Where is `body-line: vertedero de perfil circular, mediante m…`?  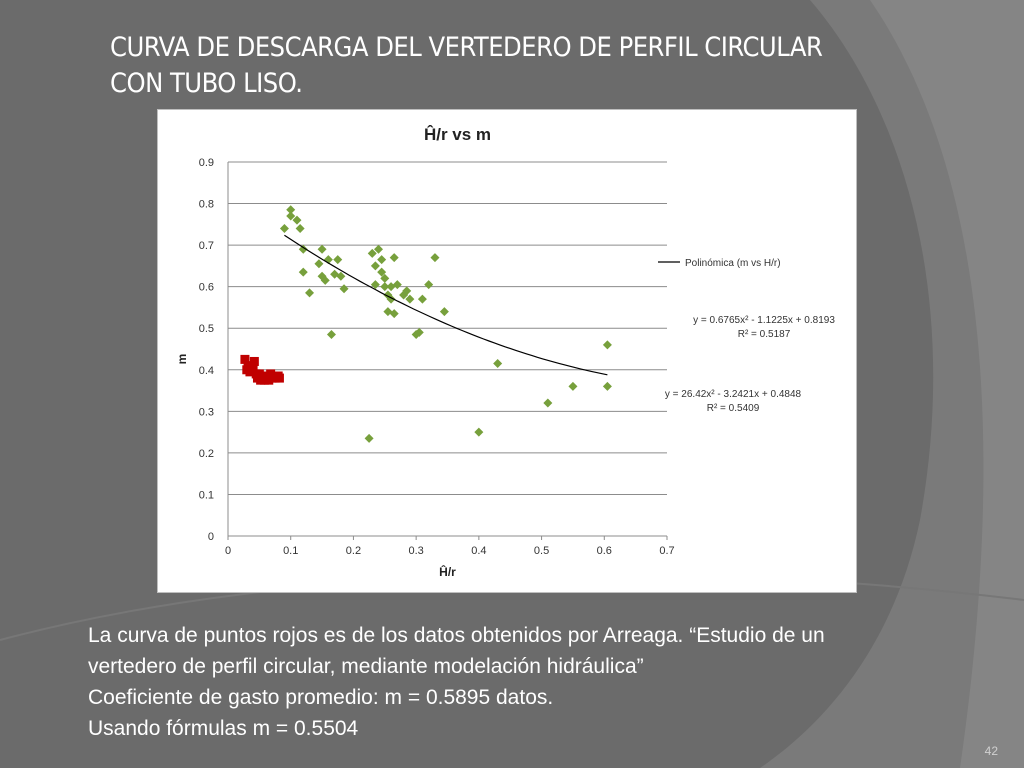
body-line: vertedero de perfil circular, mediante m… is located at coordinates (366, 666).